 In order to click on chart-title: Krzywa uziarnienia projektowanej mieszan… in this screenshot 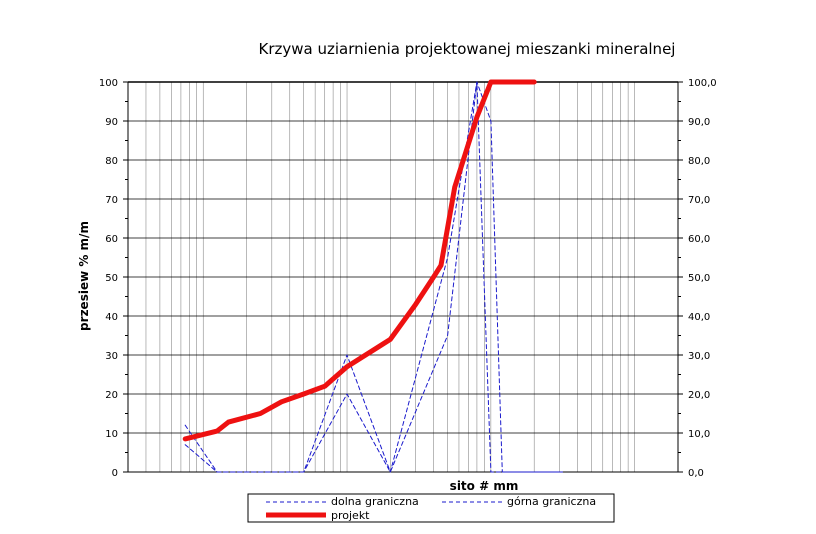, I will do `click(467, 49)`.